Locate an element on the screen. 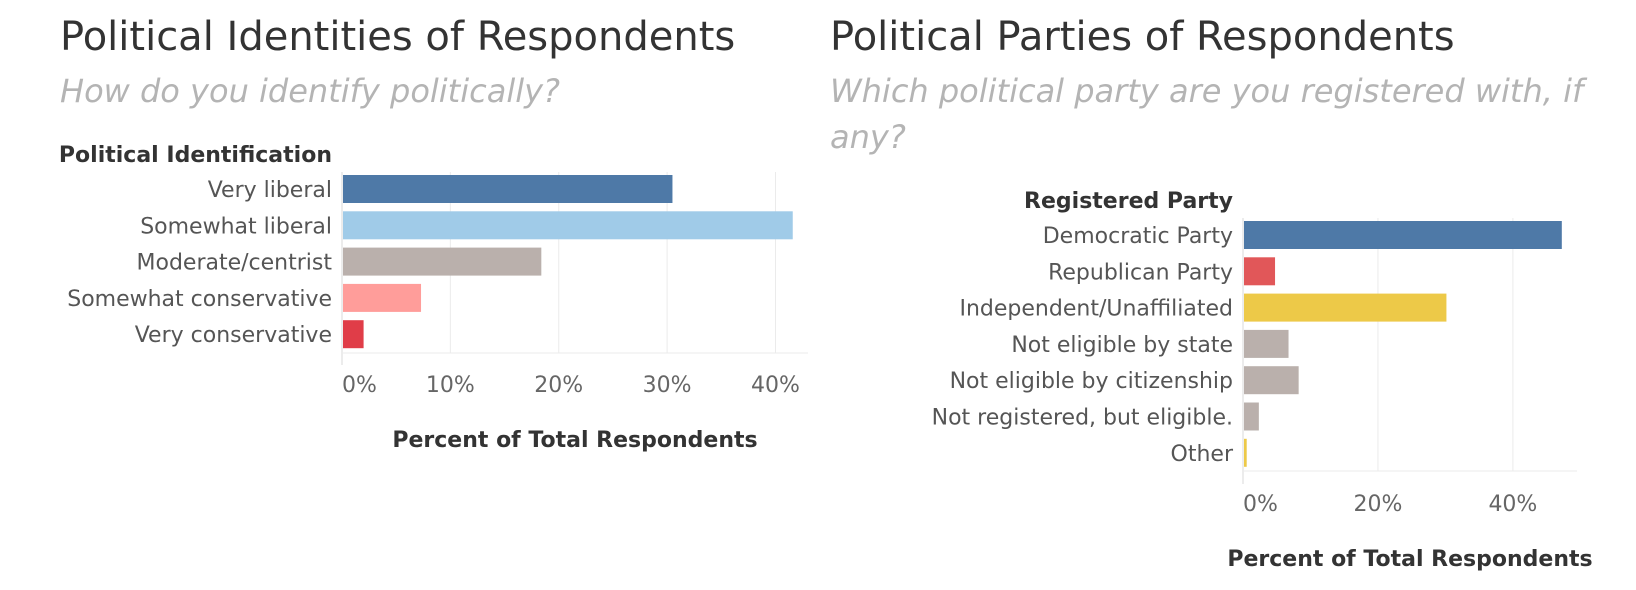  category-header: Registered Party is located at coordinates (1128, 201).